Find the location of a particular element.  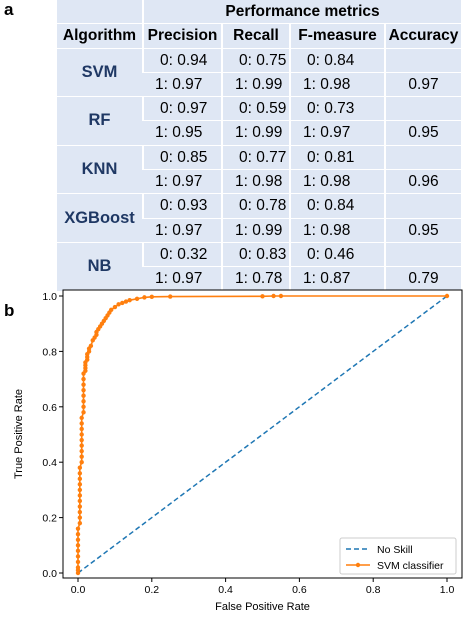

f-measure-cell: 0: 0.81 is located at coordinates (337, 157).